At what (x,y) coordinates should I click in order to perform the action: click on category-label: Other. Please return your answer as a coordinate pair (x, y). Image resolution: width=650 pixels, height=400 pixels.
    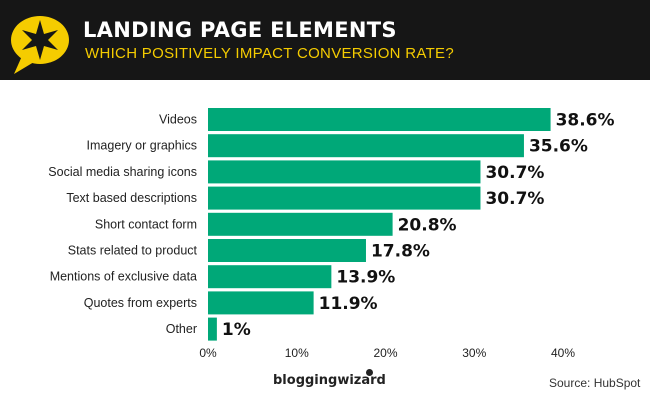
    Looking at the image, I should click on (181, 329).